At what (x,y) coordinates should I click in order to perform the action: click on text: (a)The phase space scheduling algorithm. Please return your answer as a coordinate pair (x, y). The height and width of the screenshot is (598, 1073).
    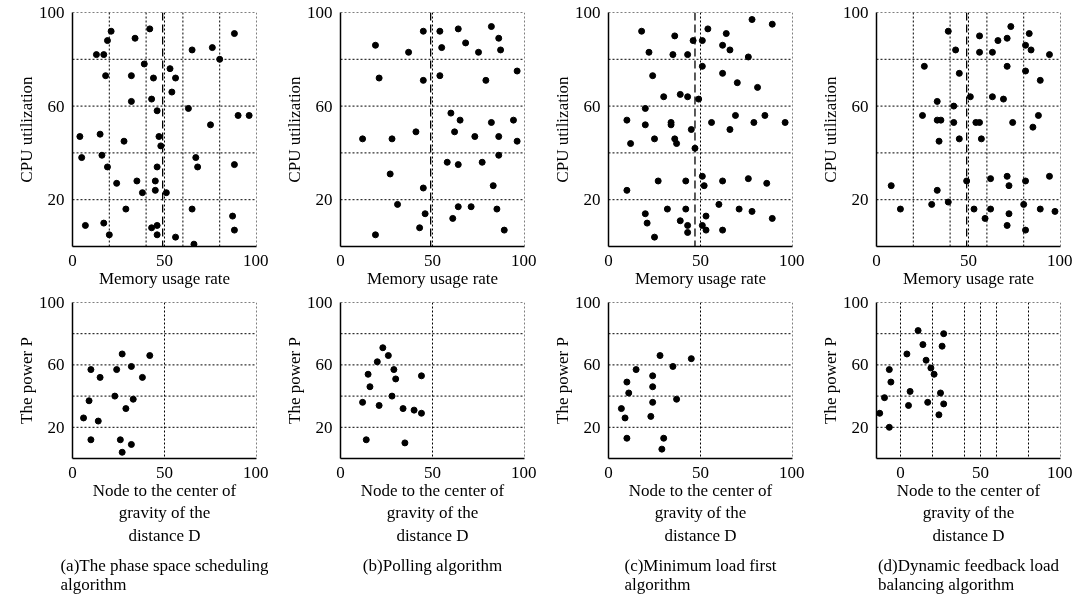
    Looking at the image, I should click on (165, 574).